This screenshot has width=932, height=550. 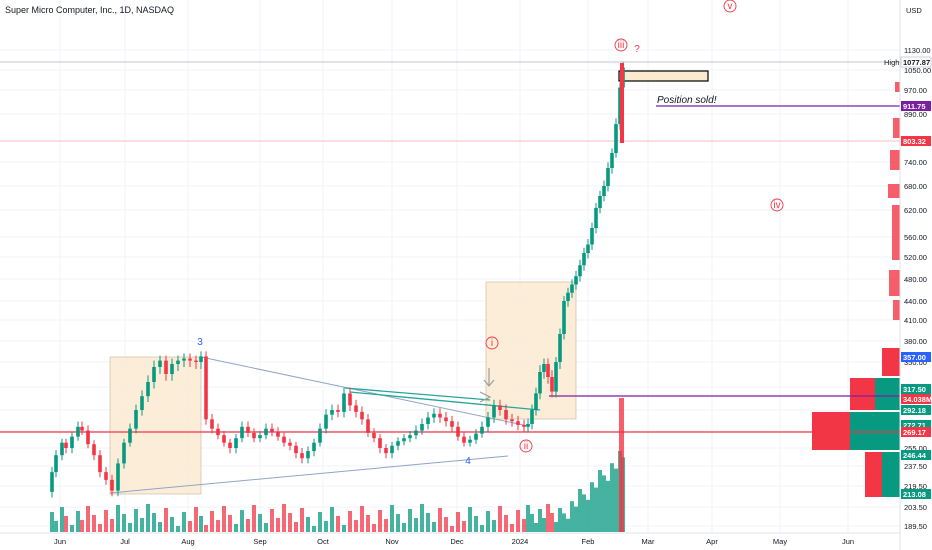 I want to click on price-label: 246.44, so click(x=916, y=455).